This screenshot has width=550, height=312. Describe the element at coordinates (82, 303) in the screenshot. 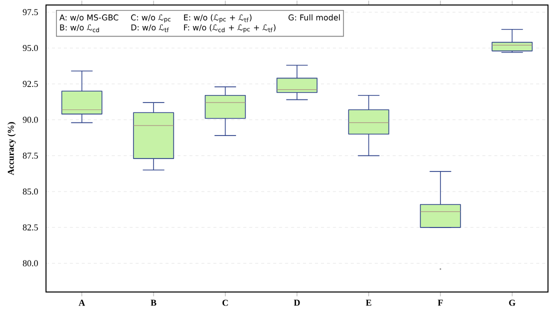

I see `x-tick-label: A` at that location.